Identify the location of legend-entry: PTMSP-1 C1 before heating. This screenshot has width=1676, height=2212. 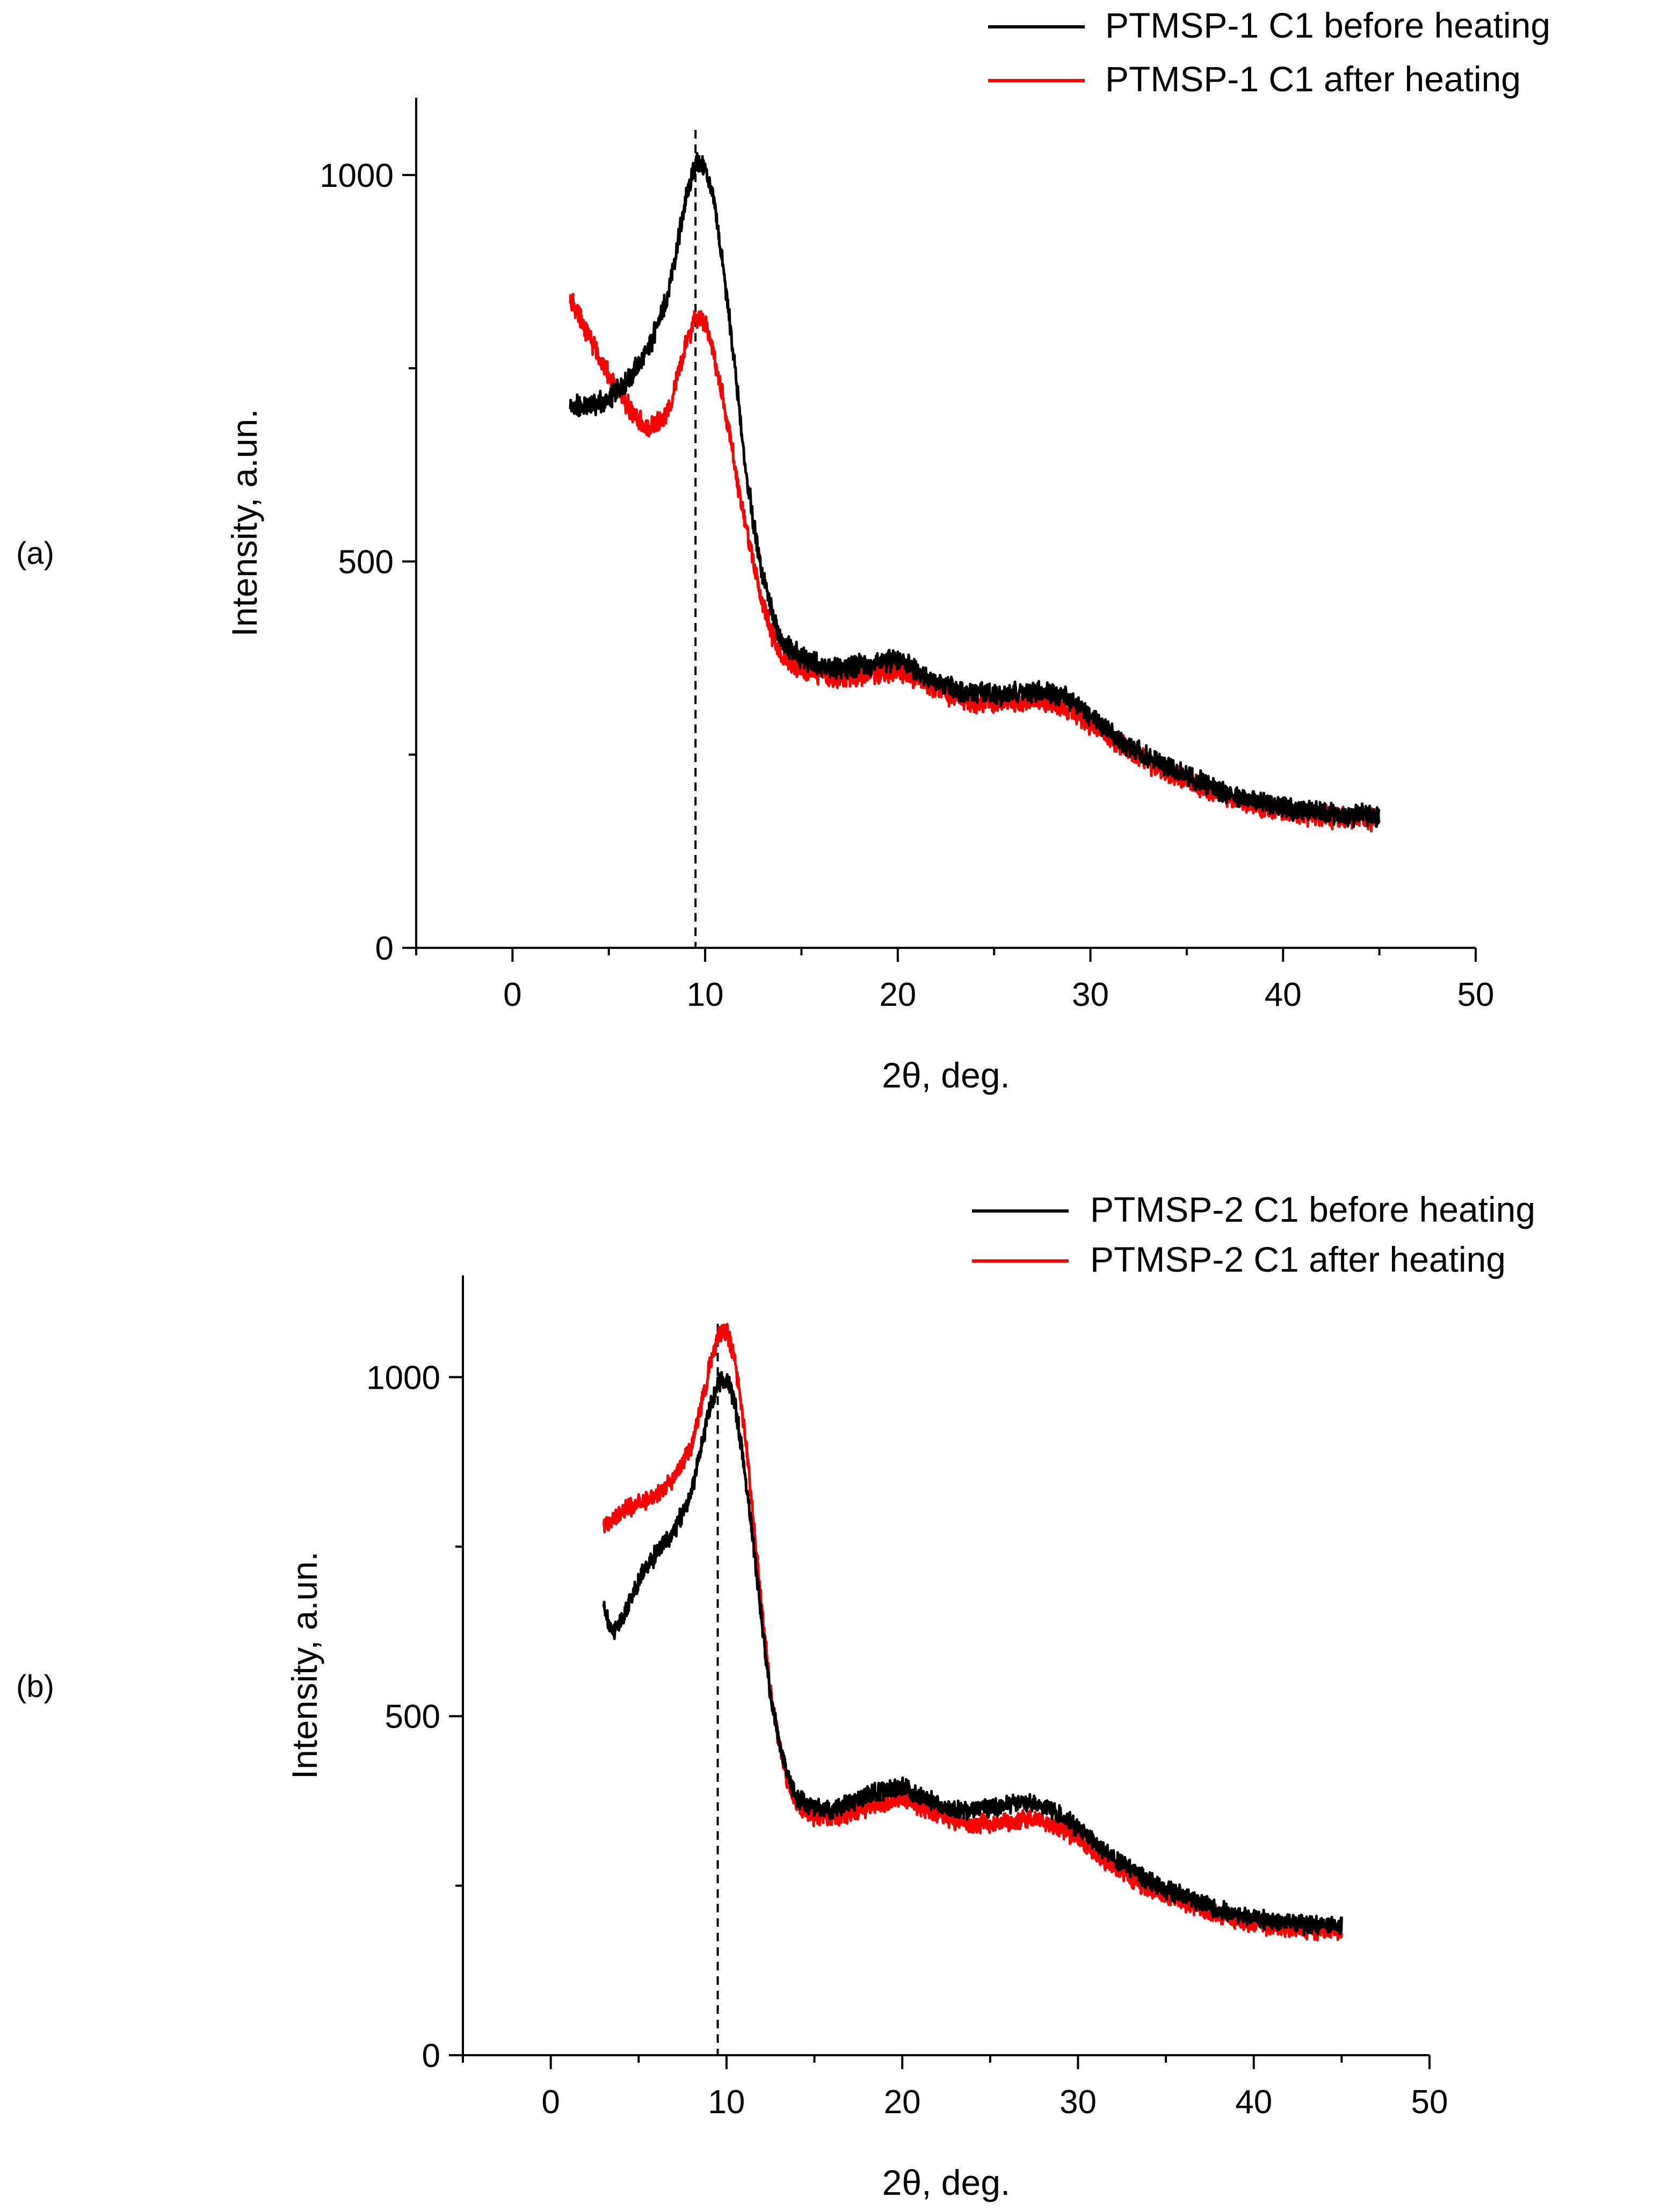
(1327, 25).